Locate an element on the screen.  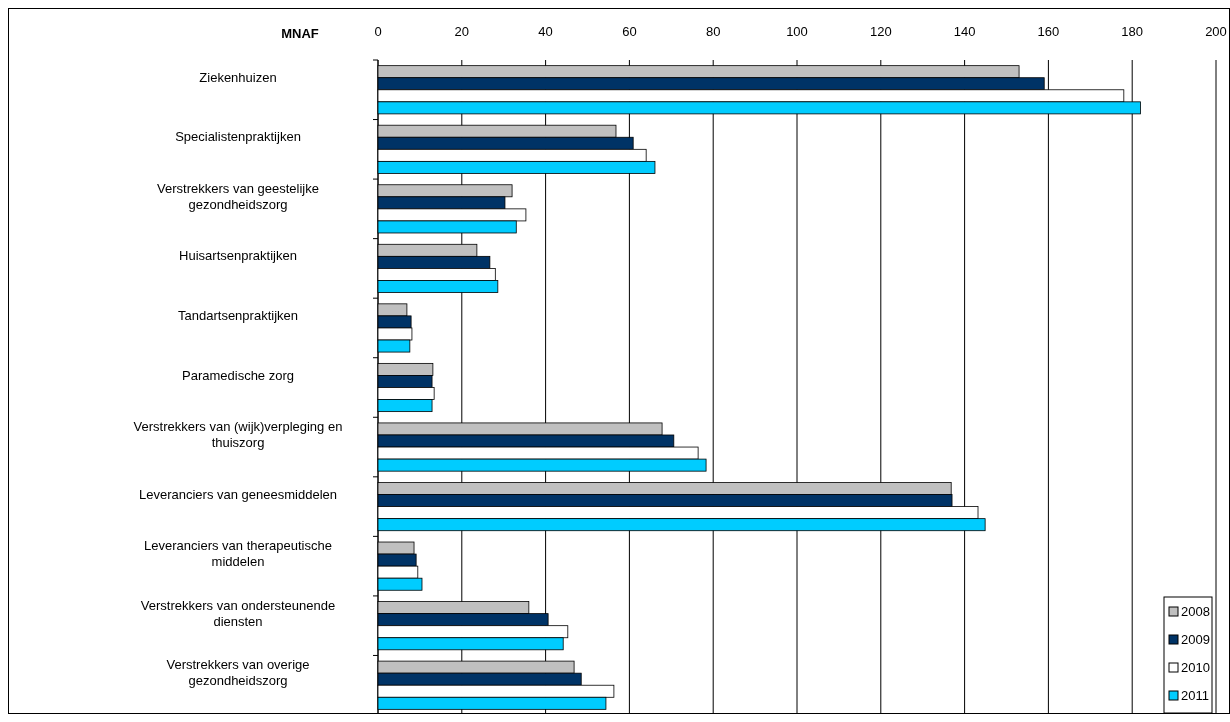
x-tick-label: 200 is located at coordinates (1216, 31).